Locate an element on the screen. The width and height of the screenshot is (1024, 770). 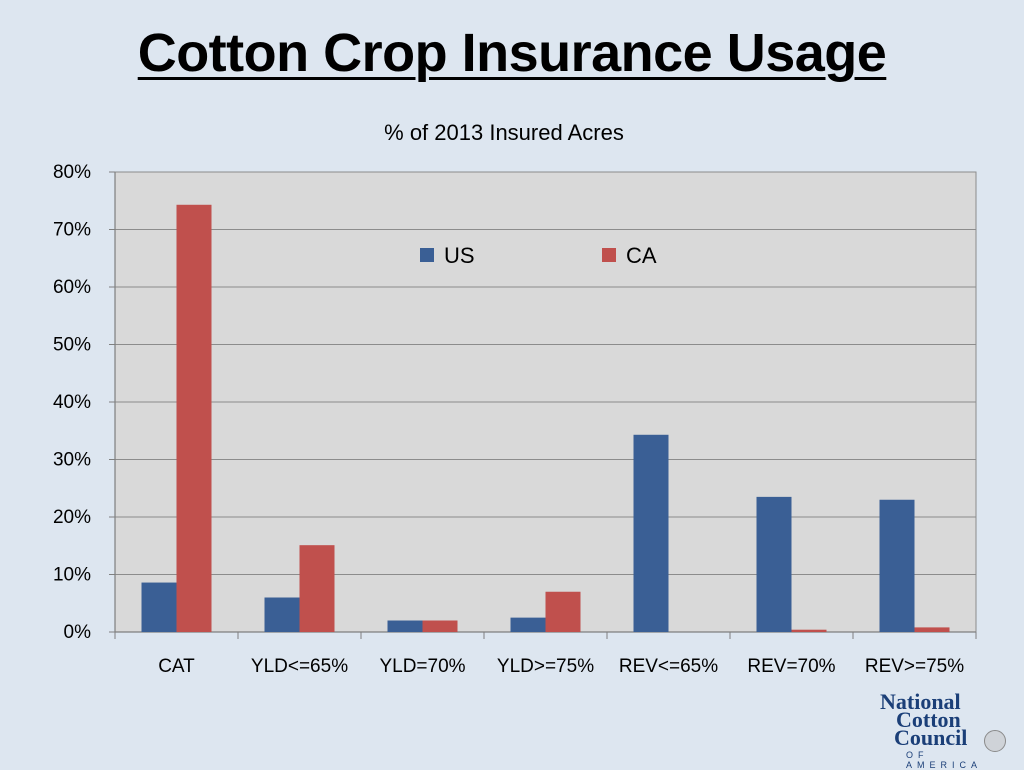
legend-label-ca: CA is located at coordinates (641, 255).